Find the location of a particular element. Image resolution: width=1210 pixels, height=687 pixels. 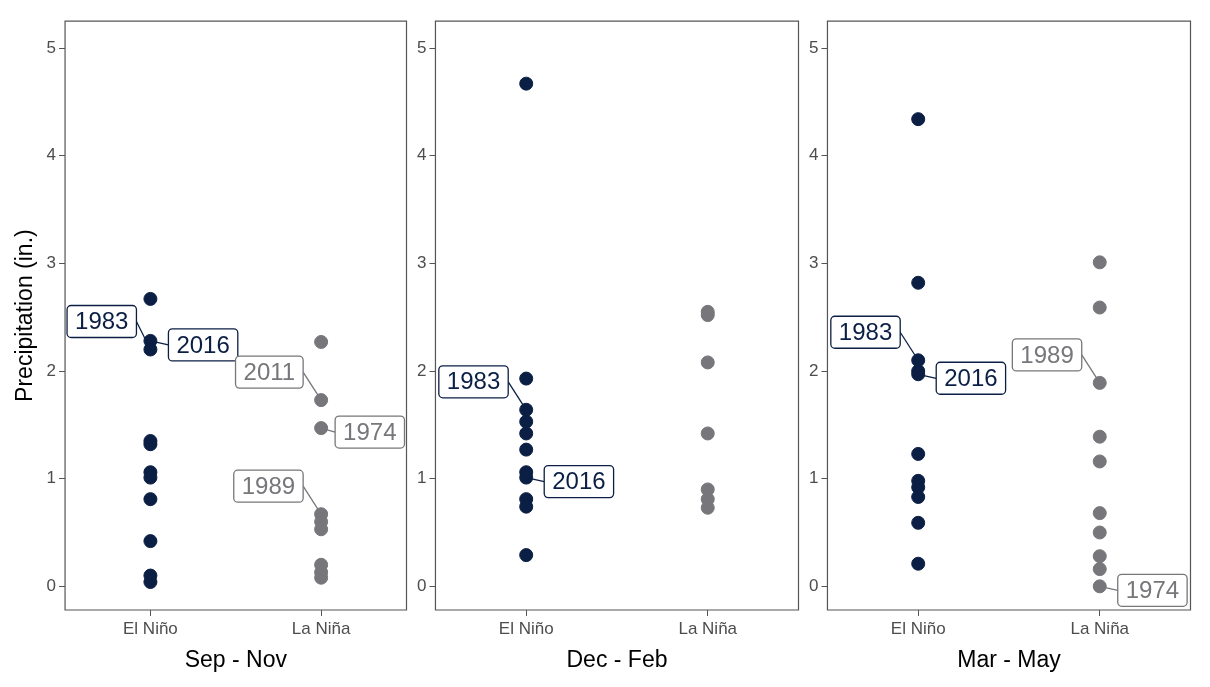

x-axis-title: Mar - May is located at coordinates (1009, 658).